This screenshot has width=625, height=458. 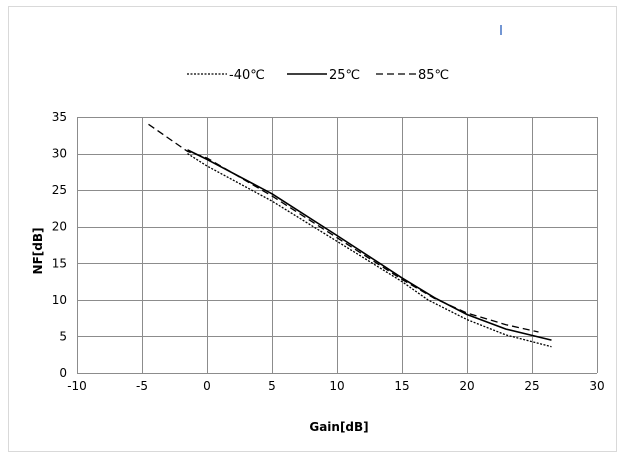 I want to click on x-tick-label: 15, so click(x=401, y=386).